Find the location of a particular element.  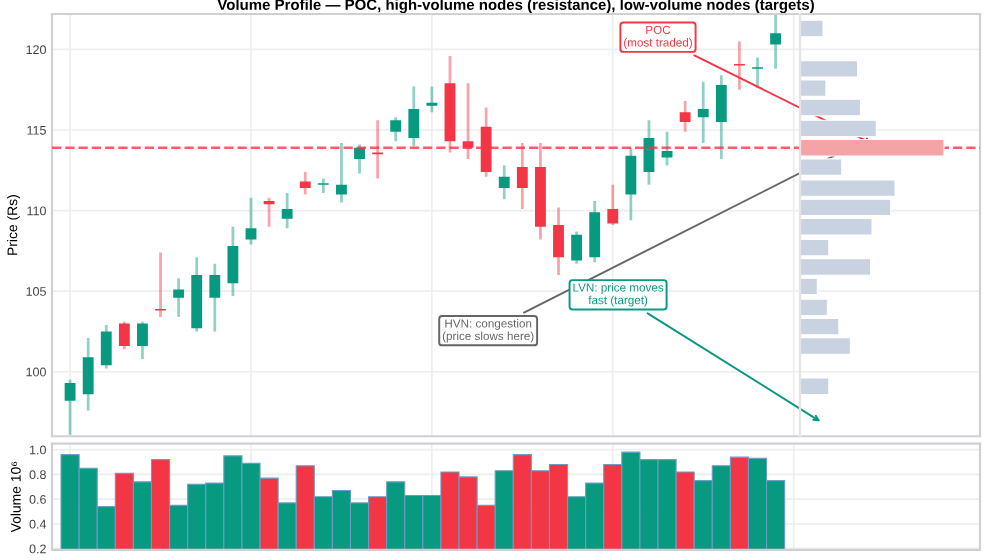

candlestick is located at coordinates (323, 185).